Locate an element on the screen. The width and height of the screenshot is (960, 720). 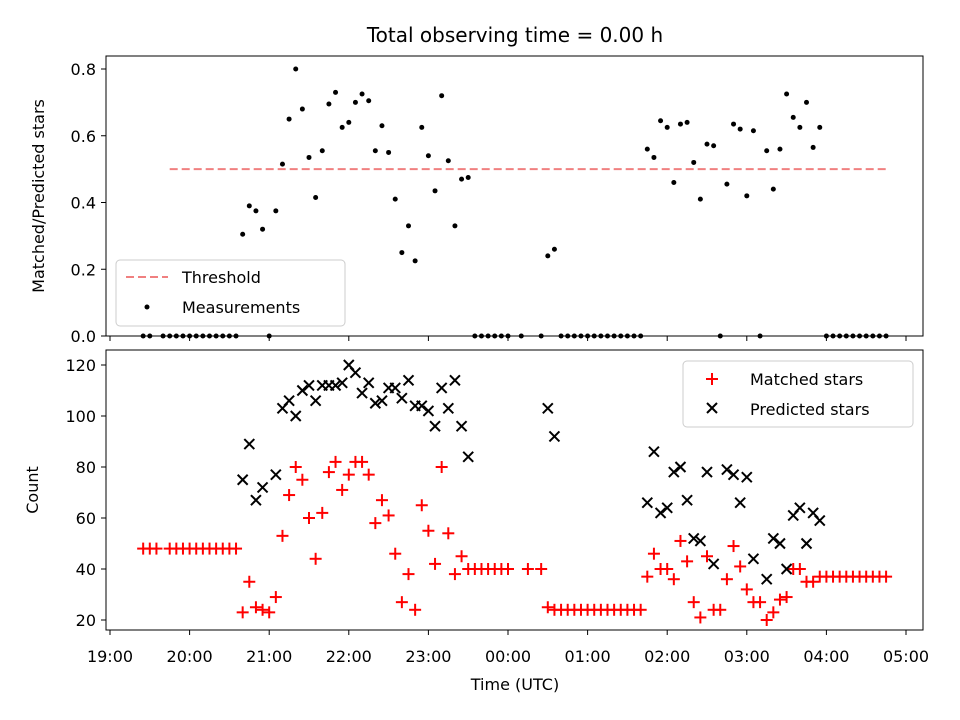
legend-predicted-label: Predicted stars is located at coordinates (810, 409).